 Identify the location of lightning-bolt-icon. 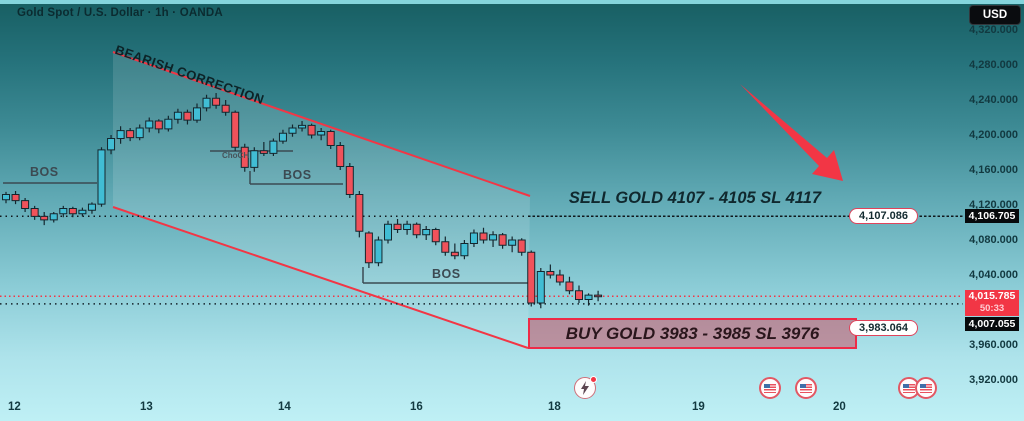
(585, 388).